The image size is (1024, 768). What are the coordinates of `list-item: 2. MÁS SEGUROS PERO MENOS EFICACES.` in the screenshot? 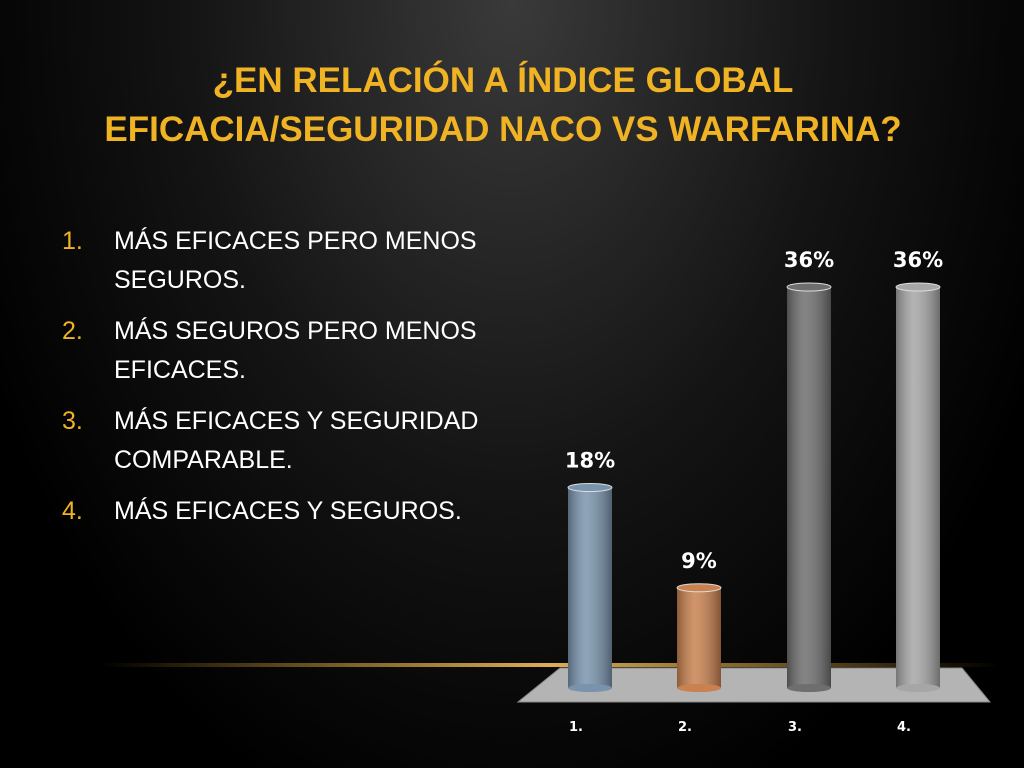 It's located at (287, 351).